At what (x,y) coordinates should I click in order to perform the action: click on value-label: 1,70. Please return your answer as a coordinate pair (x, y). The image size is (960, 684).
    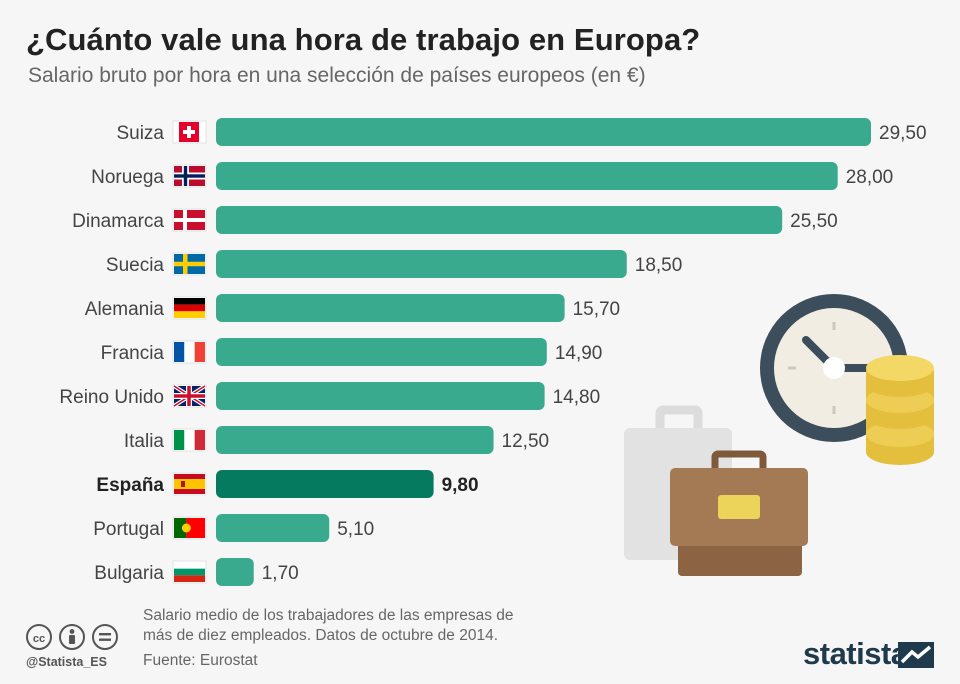
    Looking at the image, I should click on (280, 573).